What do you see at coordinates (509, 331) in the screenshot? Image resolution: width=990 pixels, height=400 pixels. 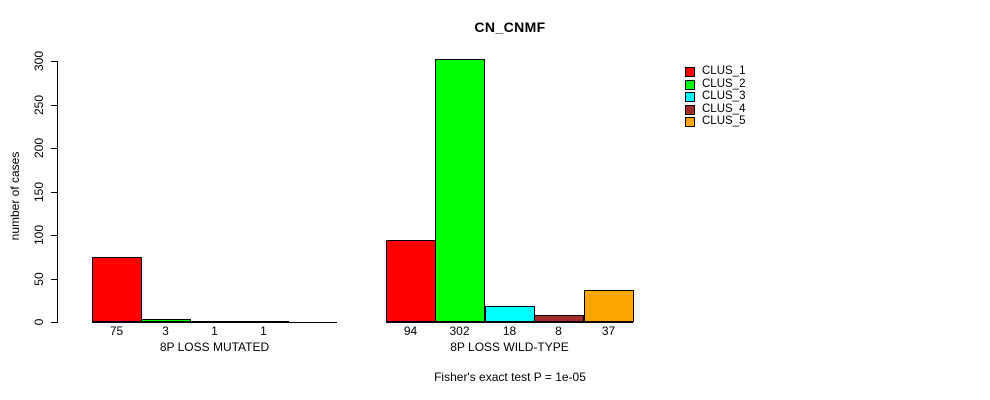 I see `bar-value-label: 18` at bounding box center [509, 331].